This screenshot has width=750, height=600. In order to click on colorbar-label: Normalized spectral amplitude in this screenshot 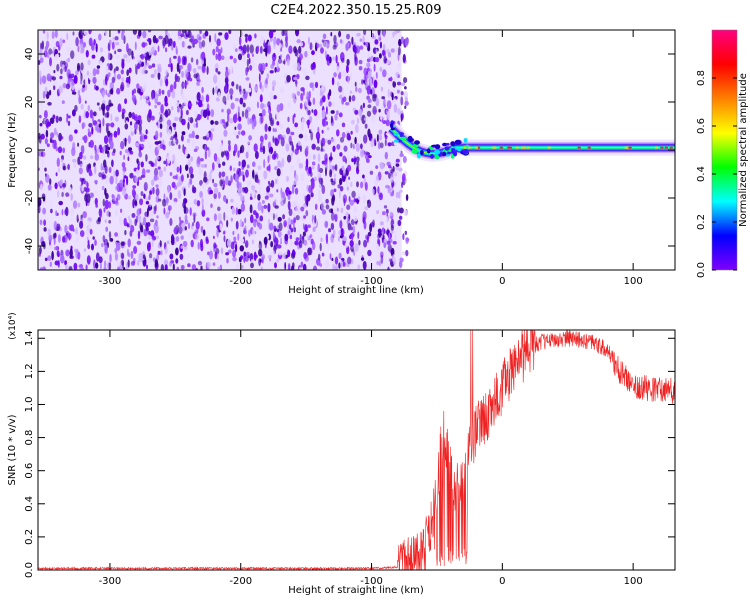, I will do `click(743, 150)`.